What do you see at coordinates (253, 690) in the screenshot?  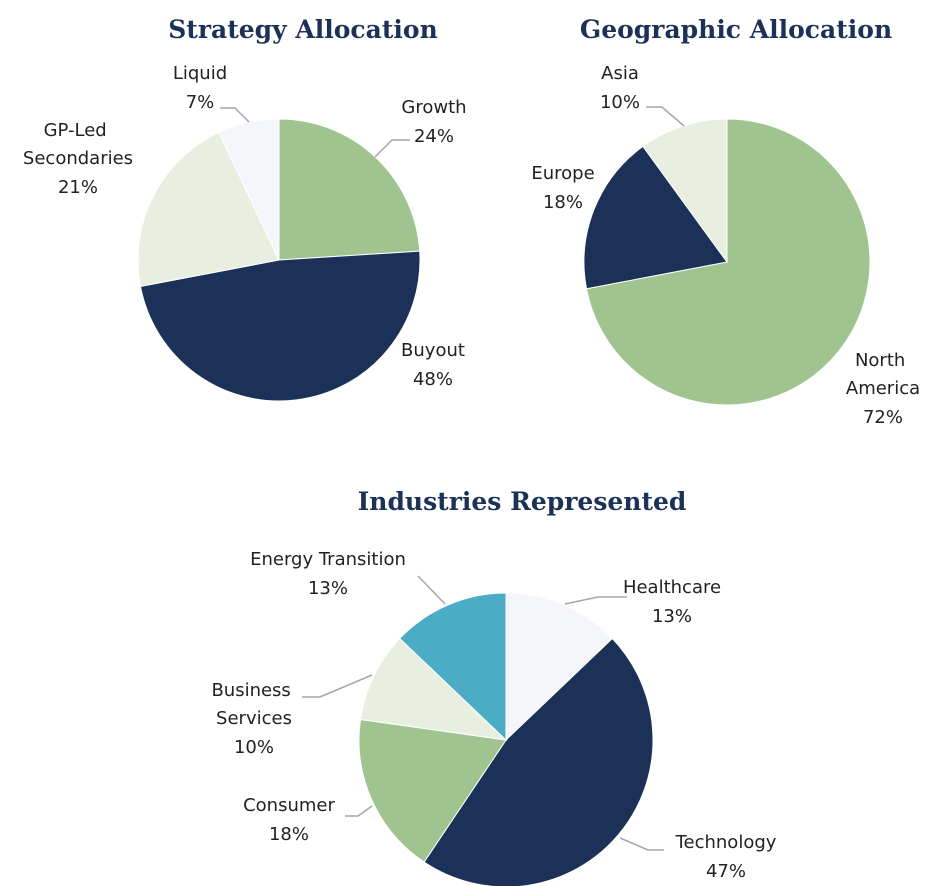 I see `label-line: Business` at bounding box center [253, 690].